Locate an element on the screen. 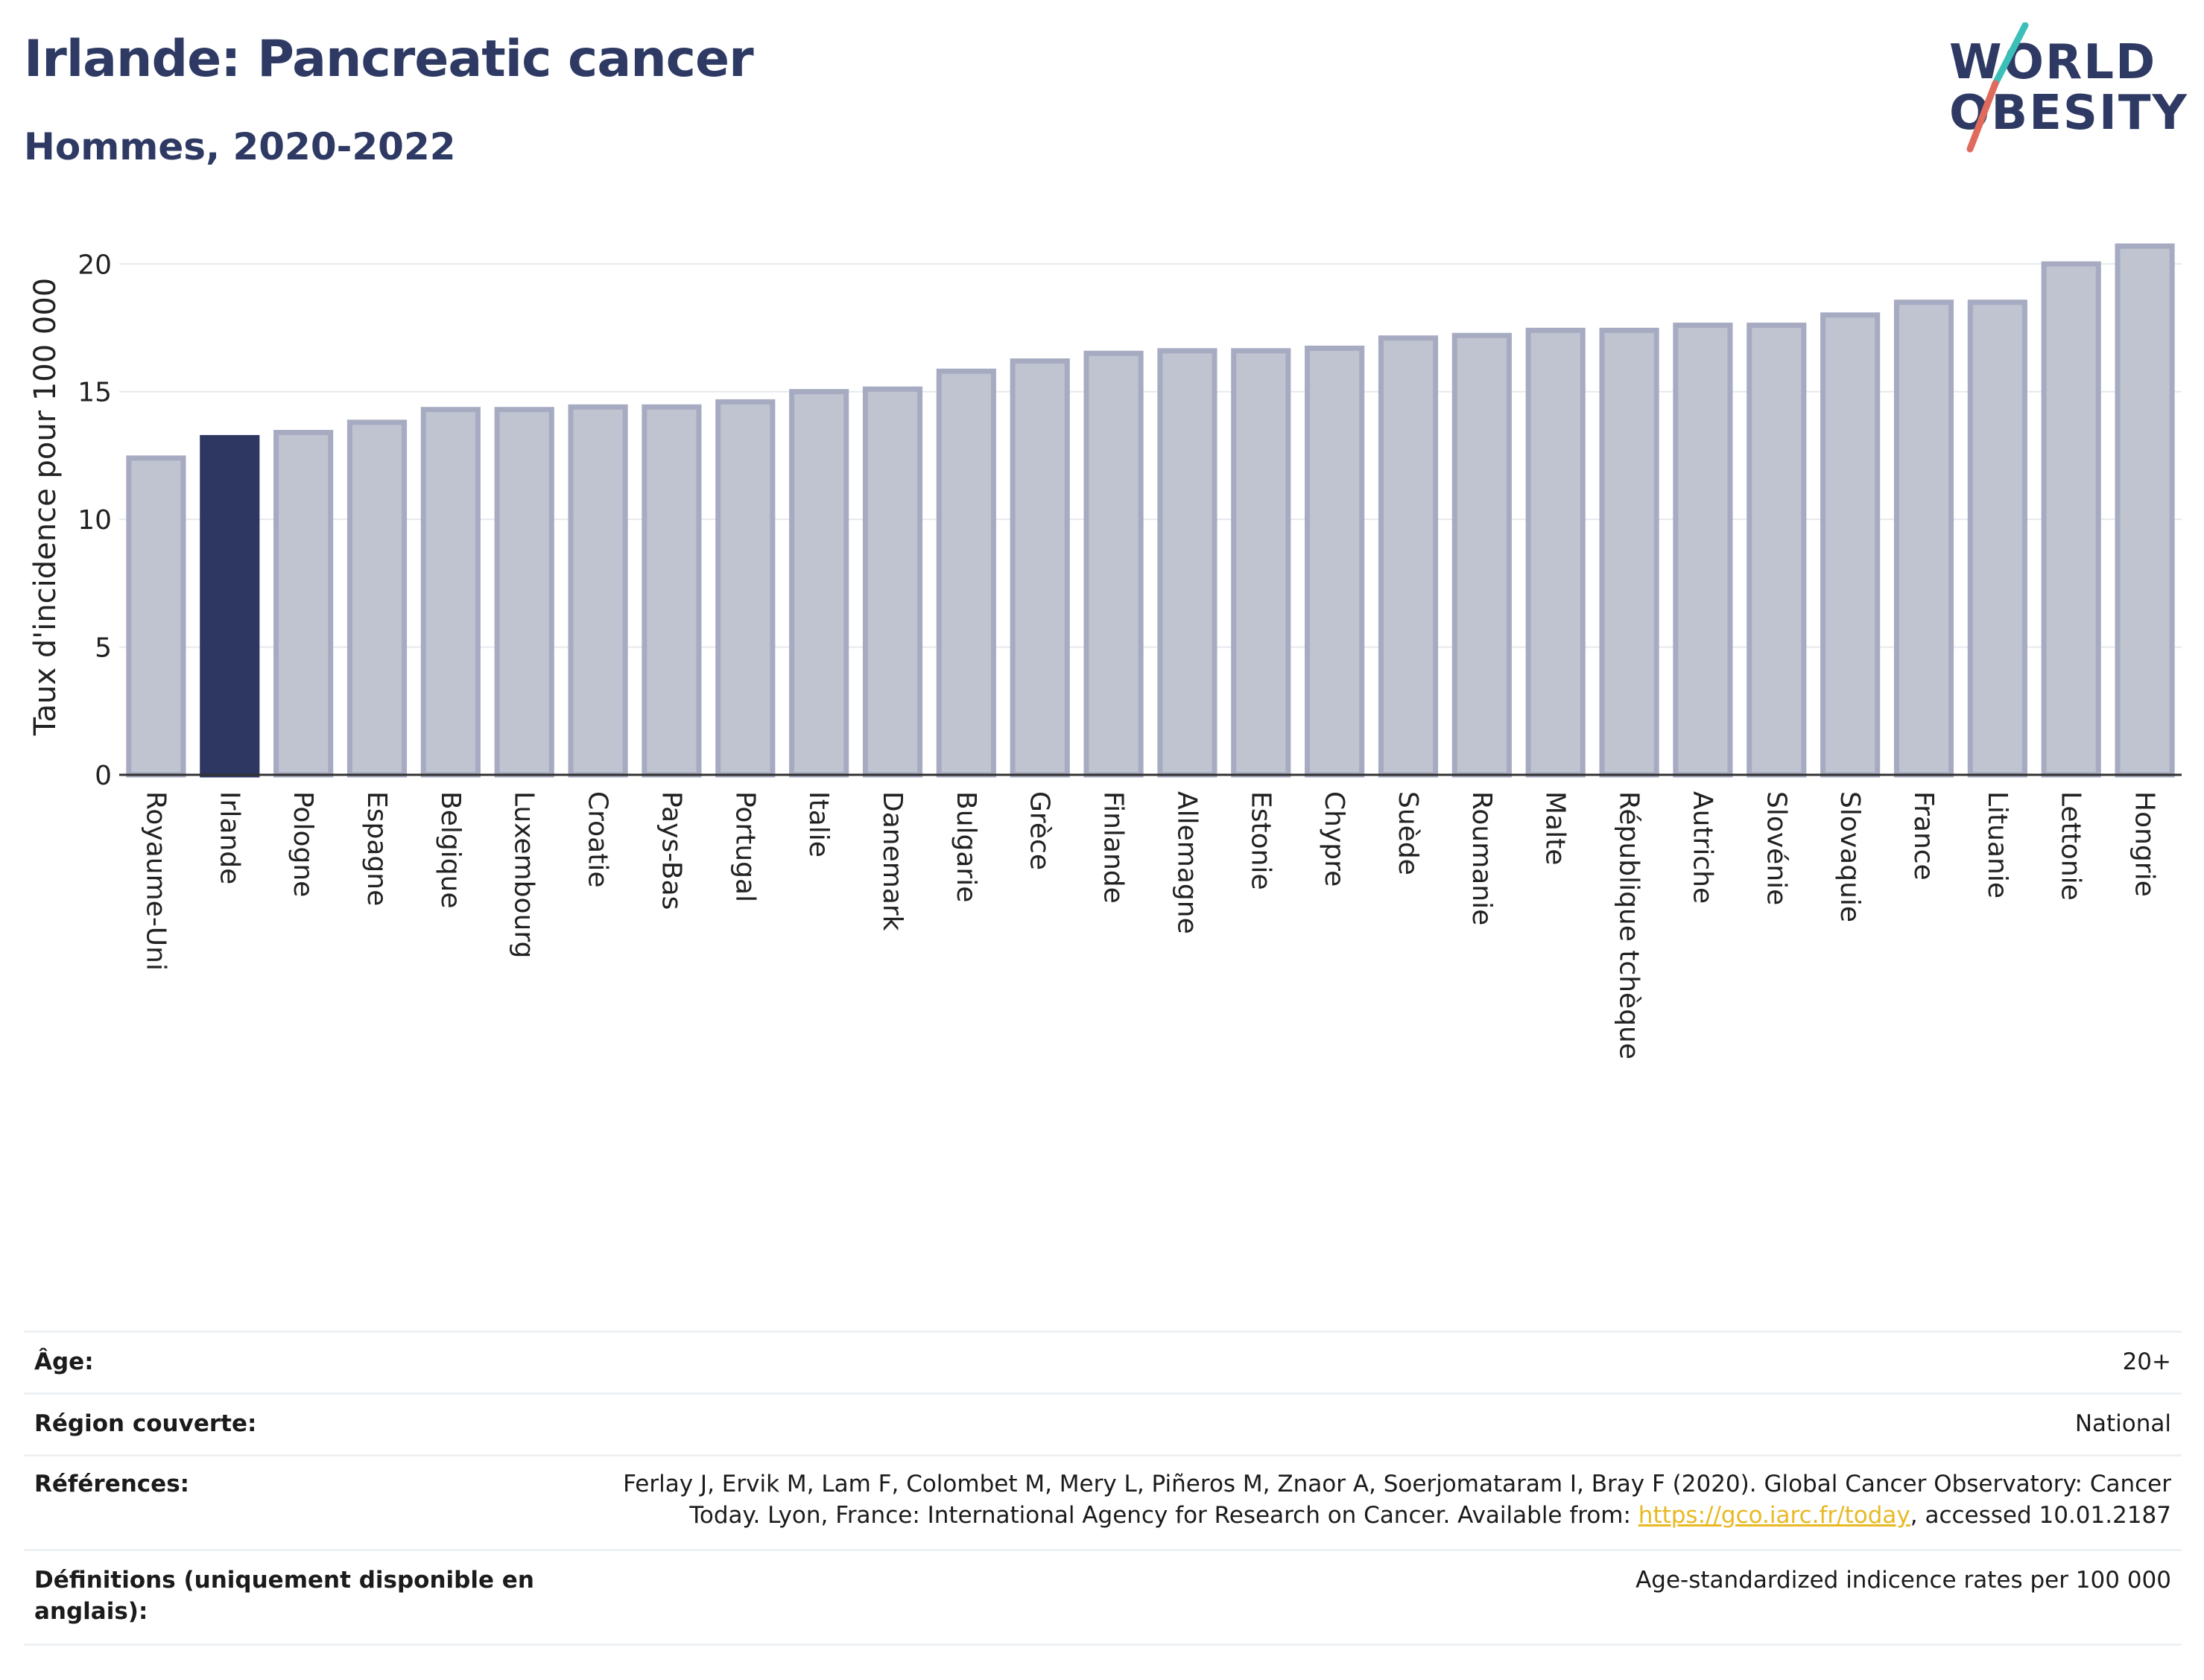  y-tick-label: 20 is located at coordinates (94, 265).